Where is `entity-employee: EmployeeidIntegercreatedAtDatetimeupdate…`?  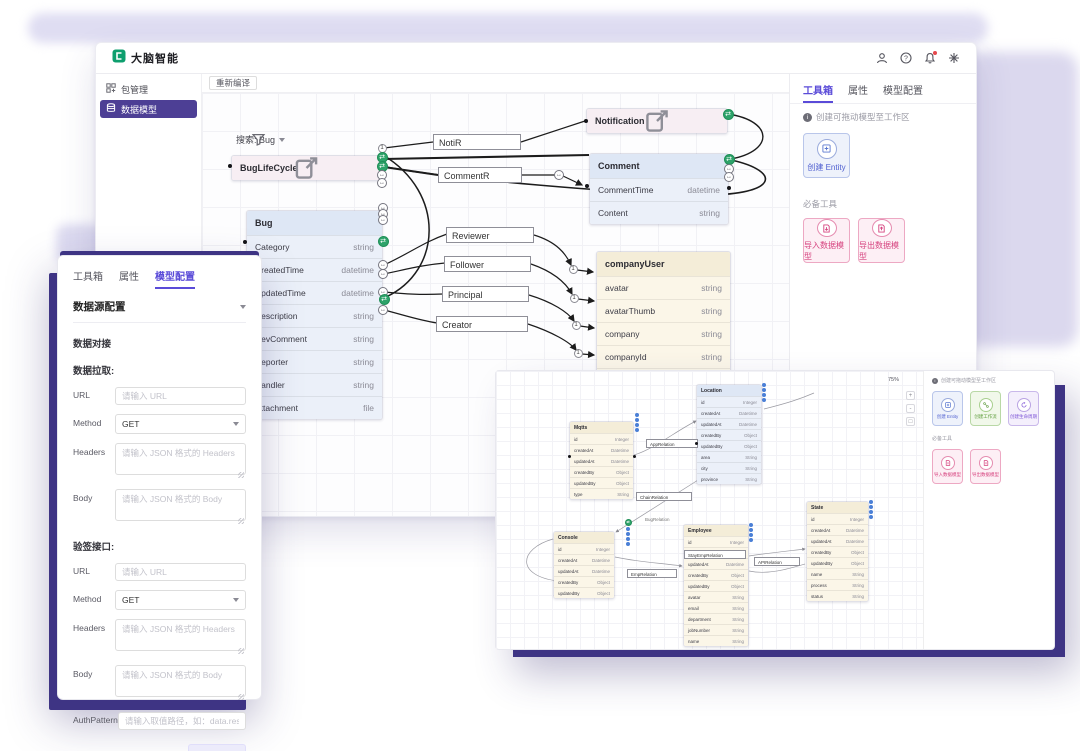 entity-employee: EmployeeidIntegercreatedAtDatetimeupdate… is located at coordinates (716, 585).